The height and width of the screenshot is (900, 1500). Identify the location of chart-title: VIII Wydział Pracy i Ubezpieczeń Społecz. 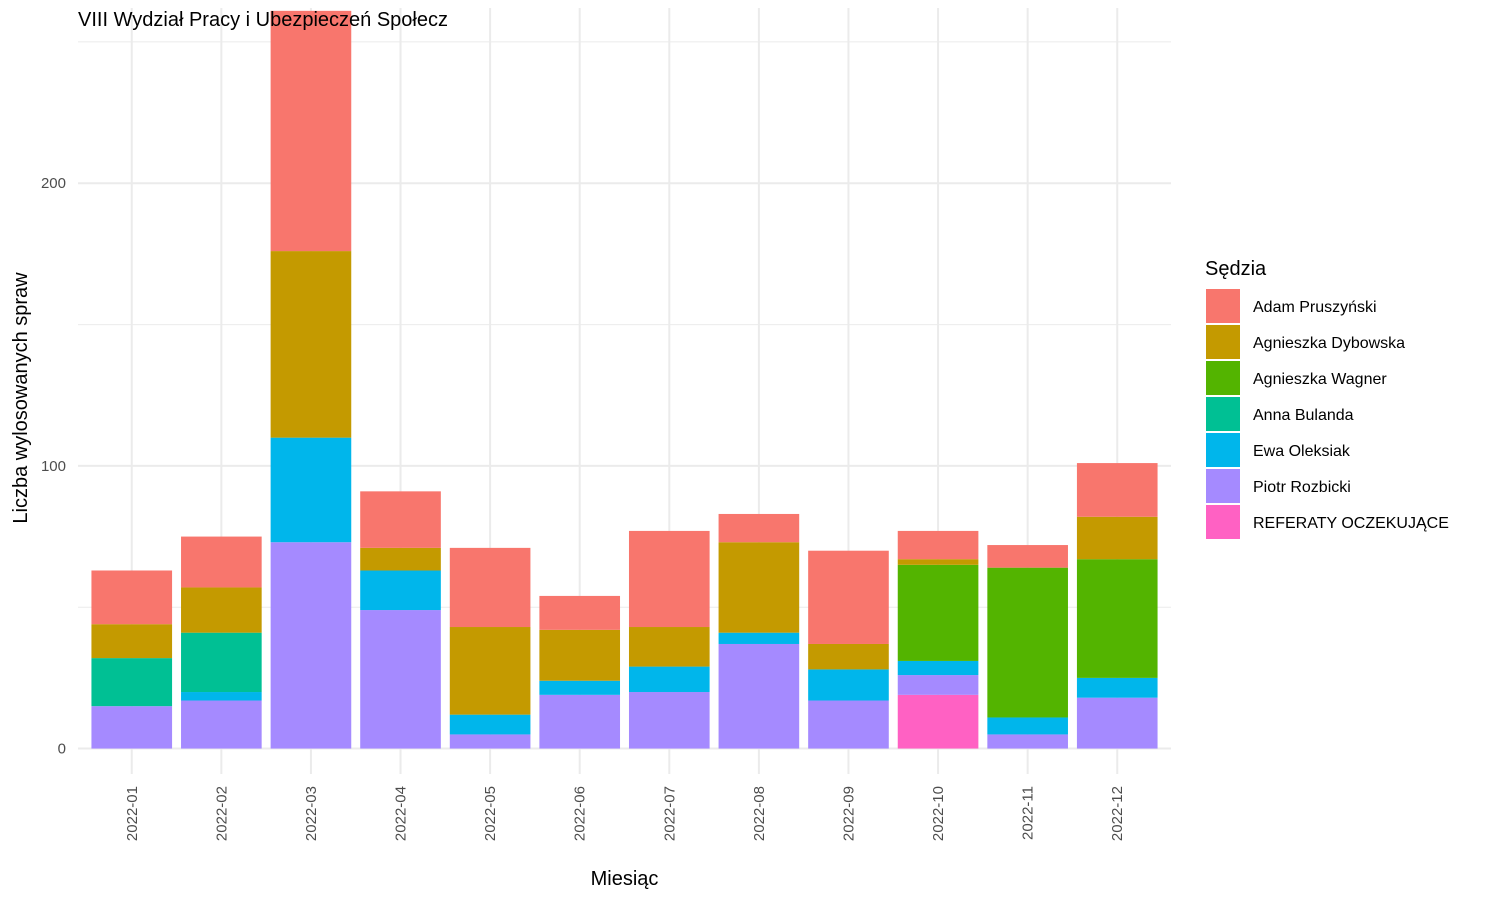
(263, 20).